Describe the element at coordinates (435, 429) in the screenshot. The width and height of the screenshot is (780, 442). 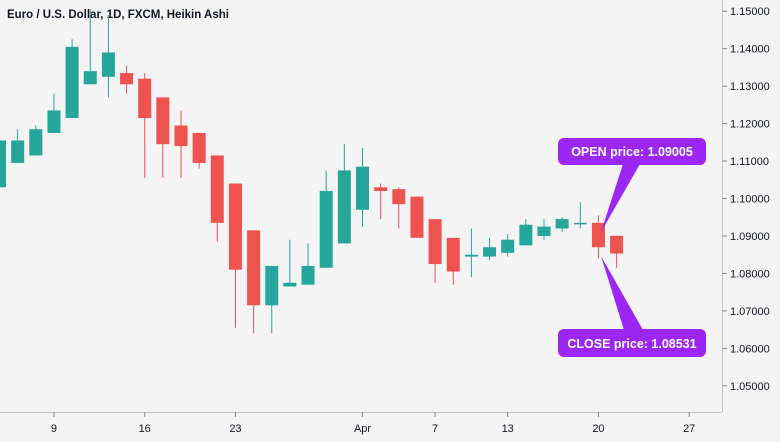
I see `x-tick-label: 7` at that location.